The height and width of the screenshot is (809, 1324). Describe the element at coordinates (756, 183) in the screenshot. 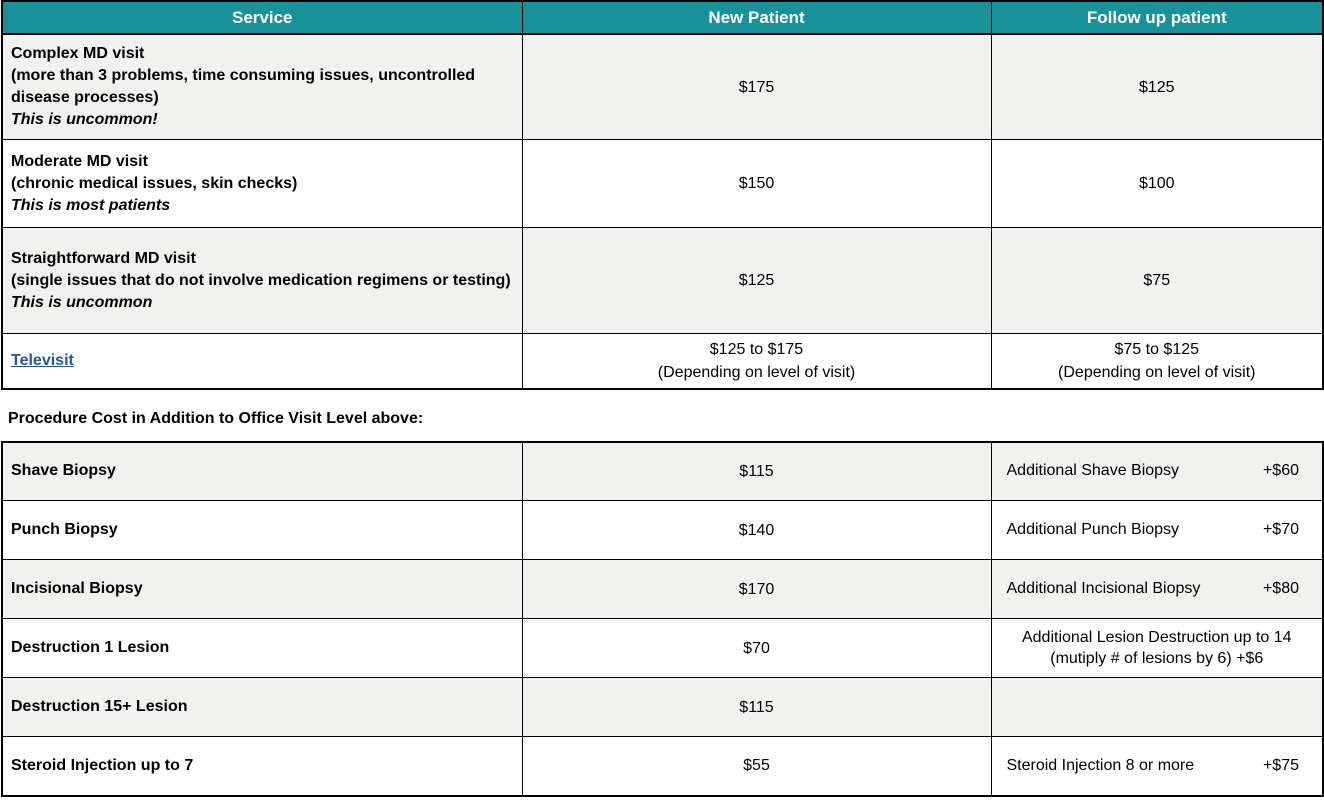

I see `new-patient-price: $150` at that location.